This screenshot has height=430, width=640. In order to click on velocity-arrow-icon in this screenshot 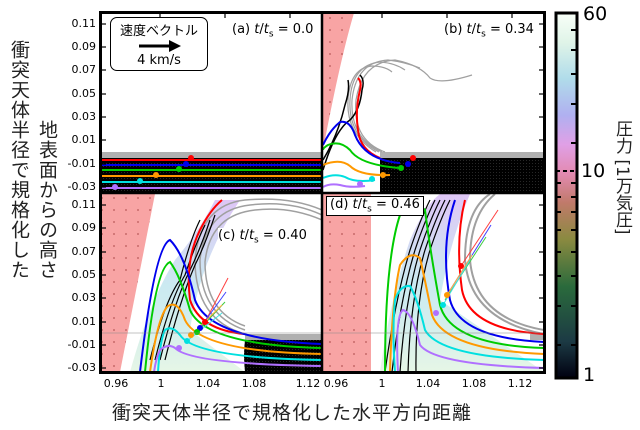, I will do `click(160, 46)`.